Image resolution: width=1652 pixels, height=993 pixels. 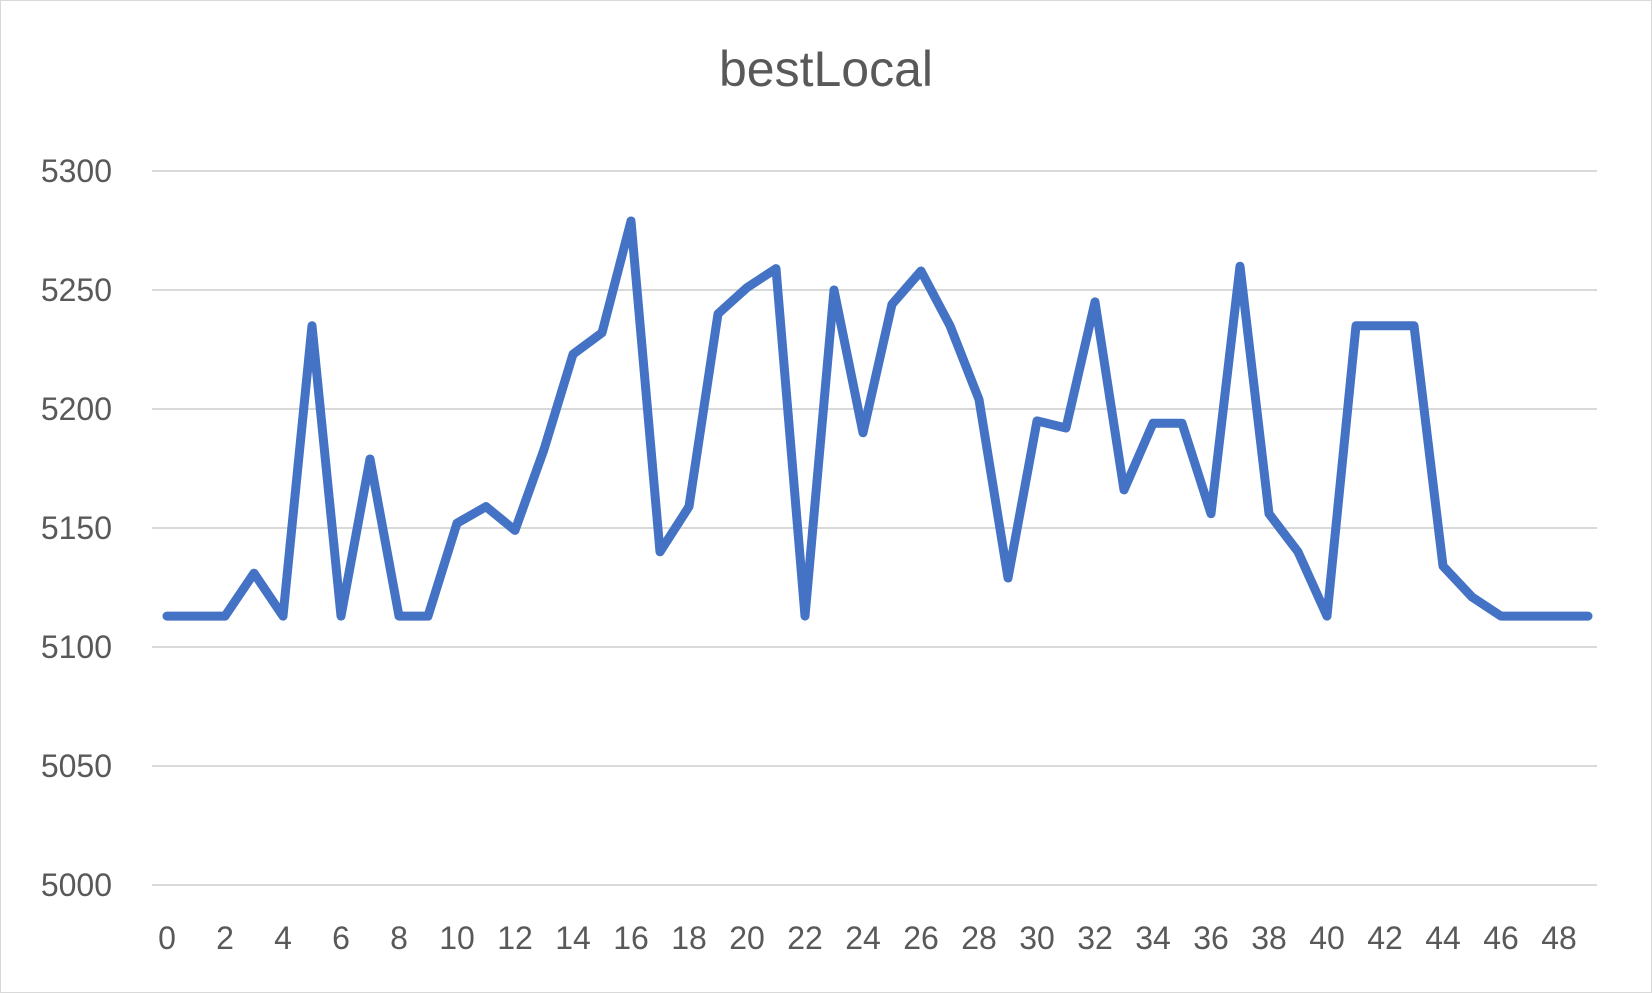 What do you see at coordinates (76, 885) in the screenshot?
I see `y-tick-label: 5000` at bounding box center [76, 885].